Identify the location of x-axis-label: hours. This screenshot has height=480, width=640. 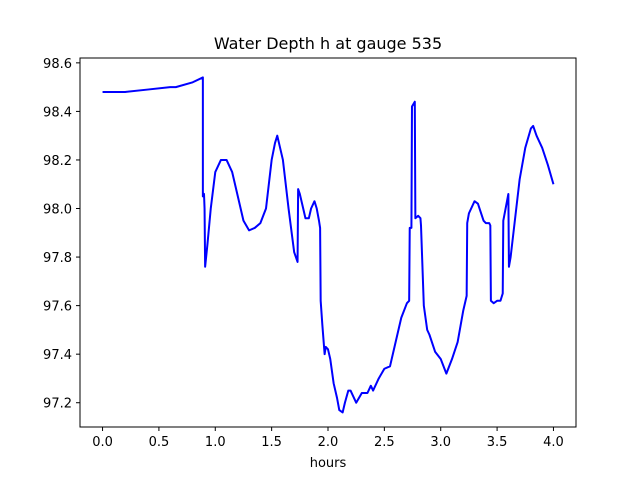
(328, 463).